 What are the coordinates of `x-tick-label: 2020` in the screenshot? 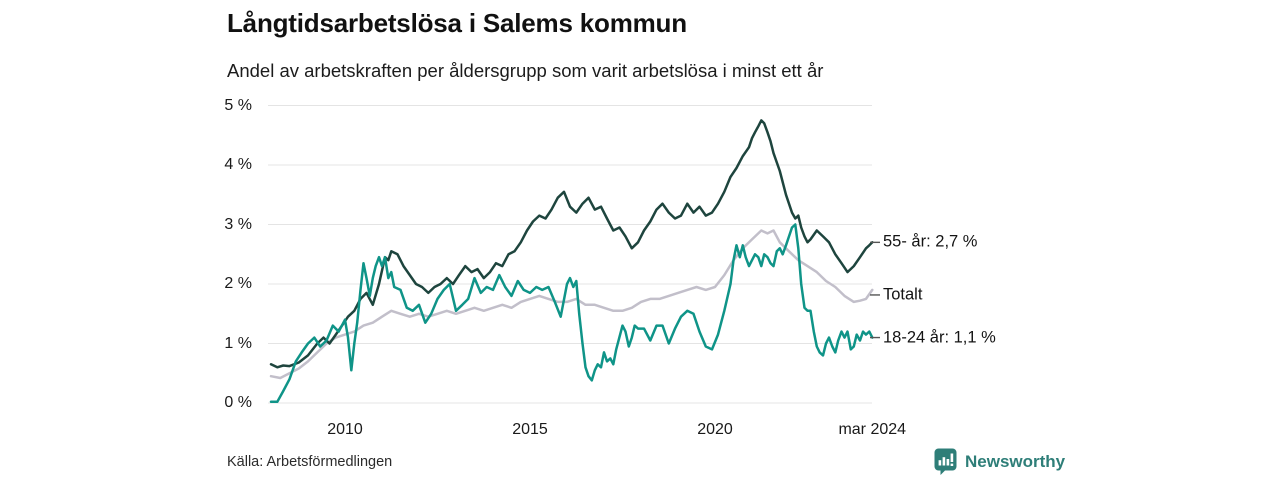 It's located at (715, 429).